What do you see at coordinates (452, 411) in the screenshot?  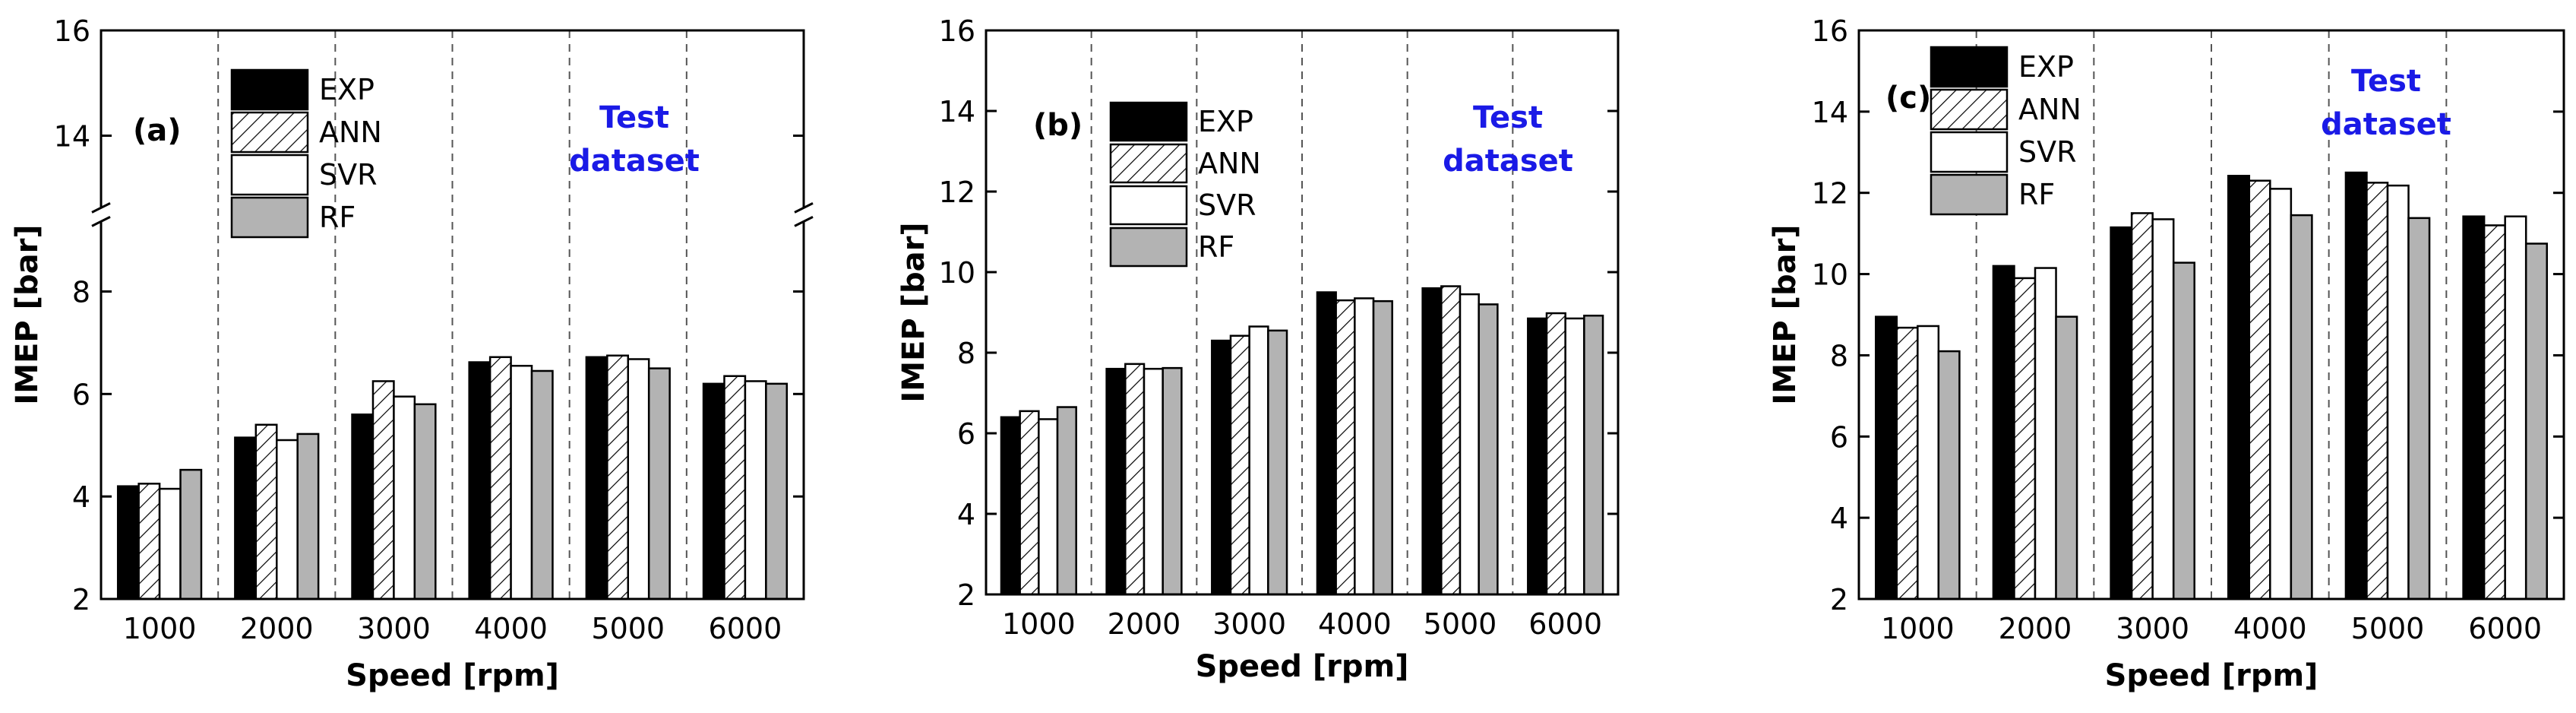 I see `axes-frame-bottom` at bounding box center [452, 411].